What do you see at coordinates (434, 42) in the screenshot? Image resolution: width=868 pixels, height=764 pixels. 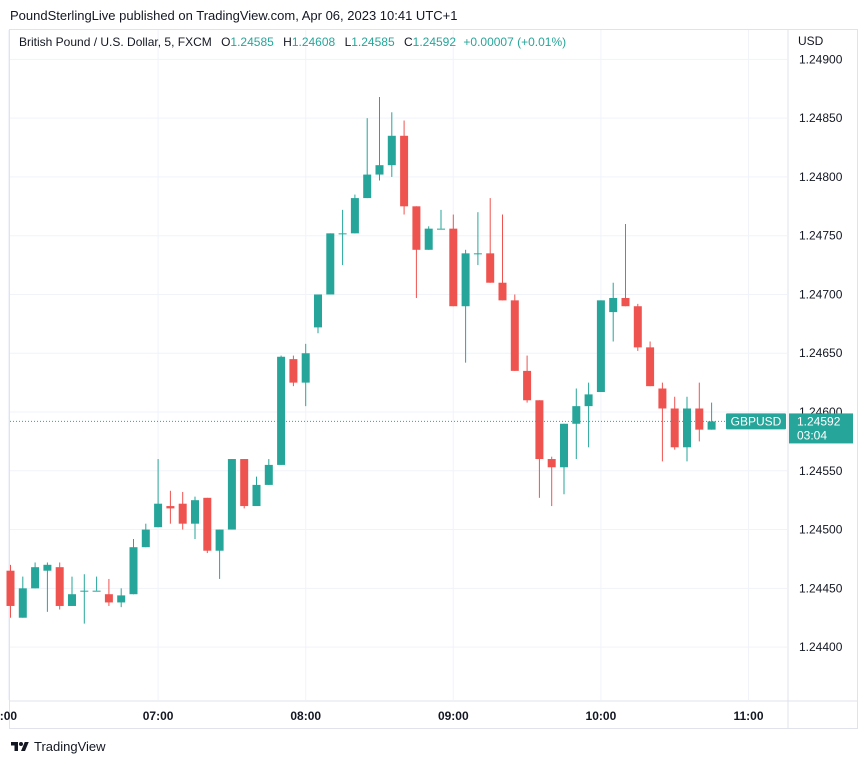 I see `legend-close-value: 1.24592` at bounding box center [434, 42].